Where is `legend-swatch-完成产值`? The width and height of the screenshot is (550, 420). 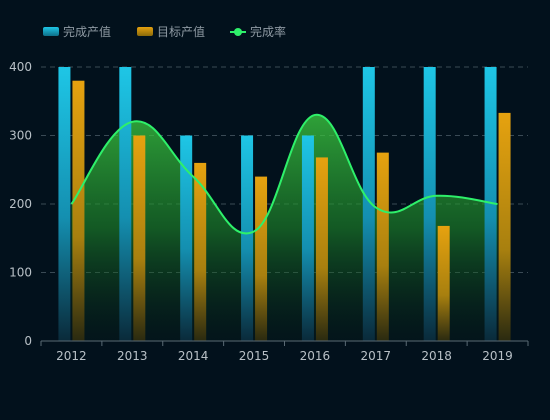 legend-swatch-完成产值 is located at coordinates (51, 31).